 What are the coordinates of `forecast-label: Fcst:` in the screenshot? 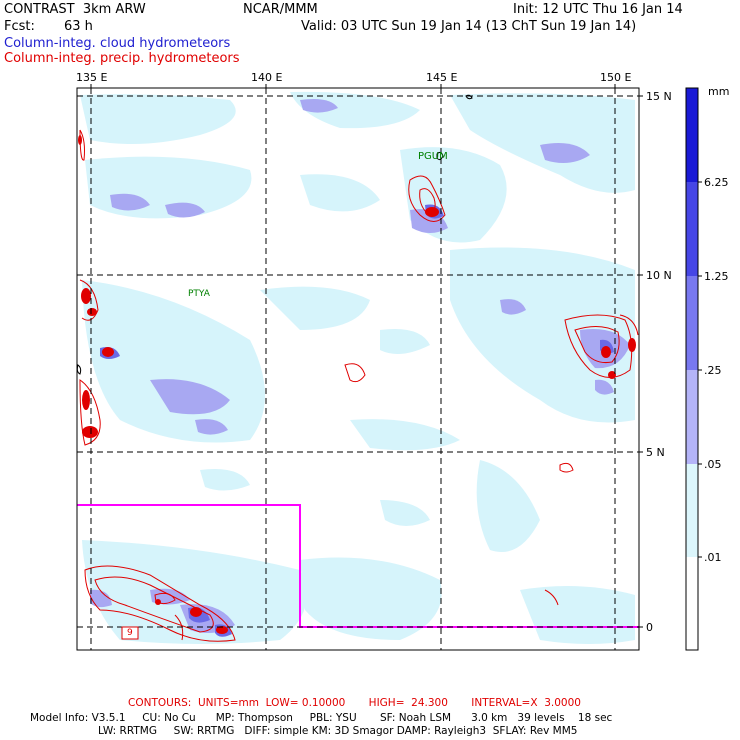 It's located at (19, 26).